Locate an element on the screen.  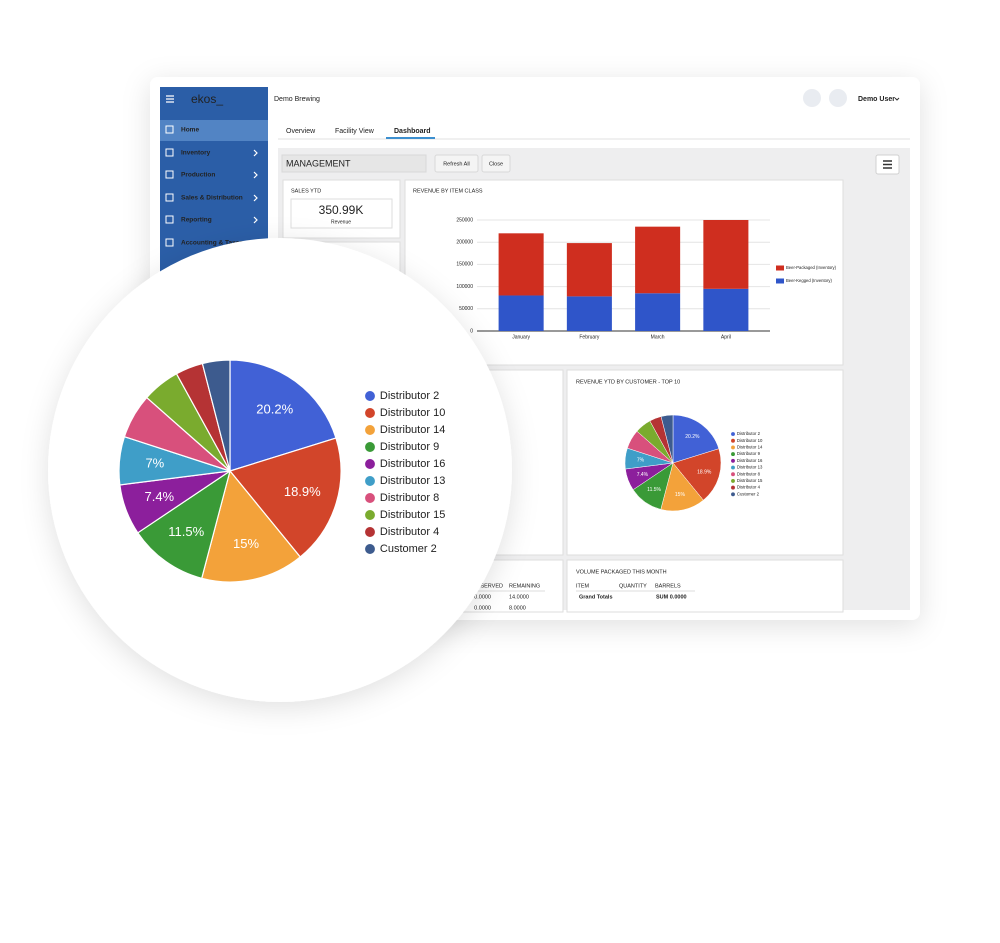
kpi-label: Revenue is located at coordinates (341, 222).